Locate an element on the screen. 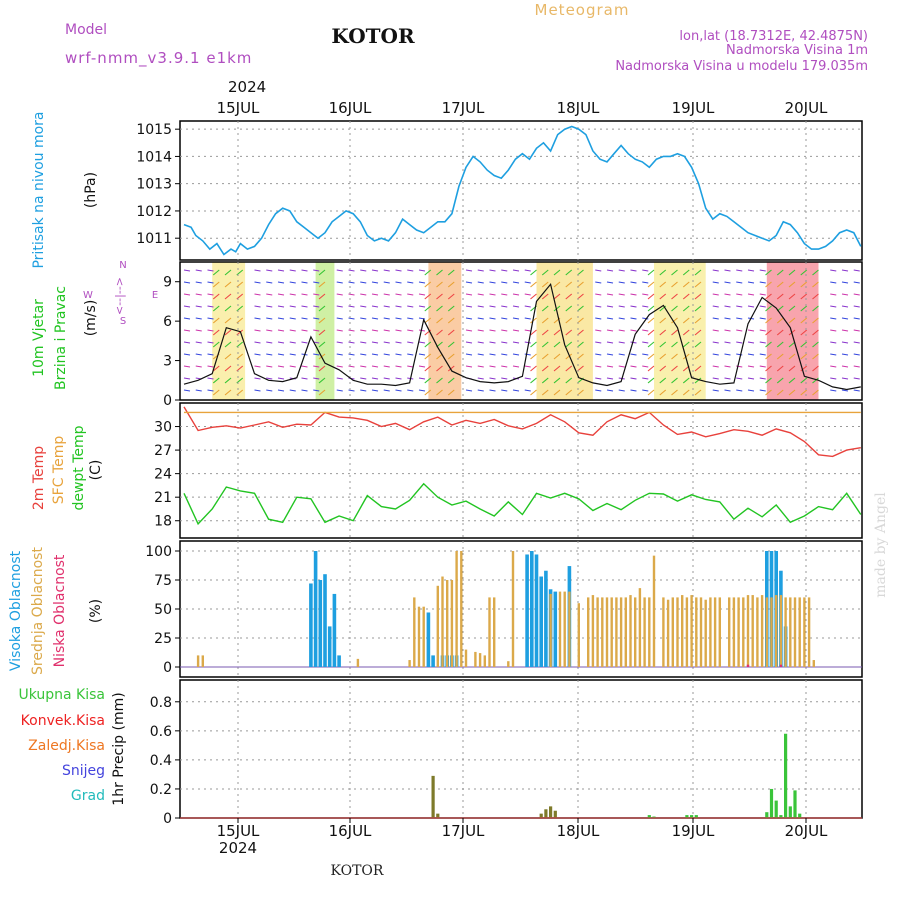 This screenshot has height=900, width=900. cloud-axis-title-3: Niska Oblacnost is located at coordinates (60, 610).